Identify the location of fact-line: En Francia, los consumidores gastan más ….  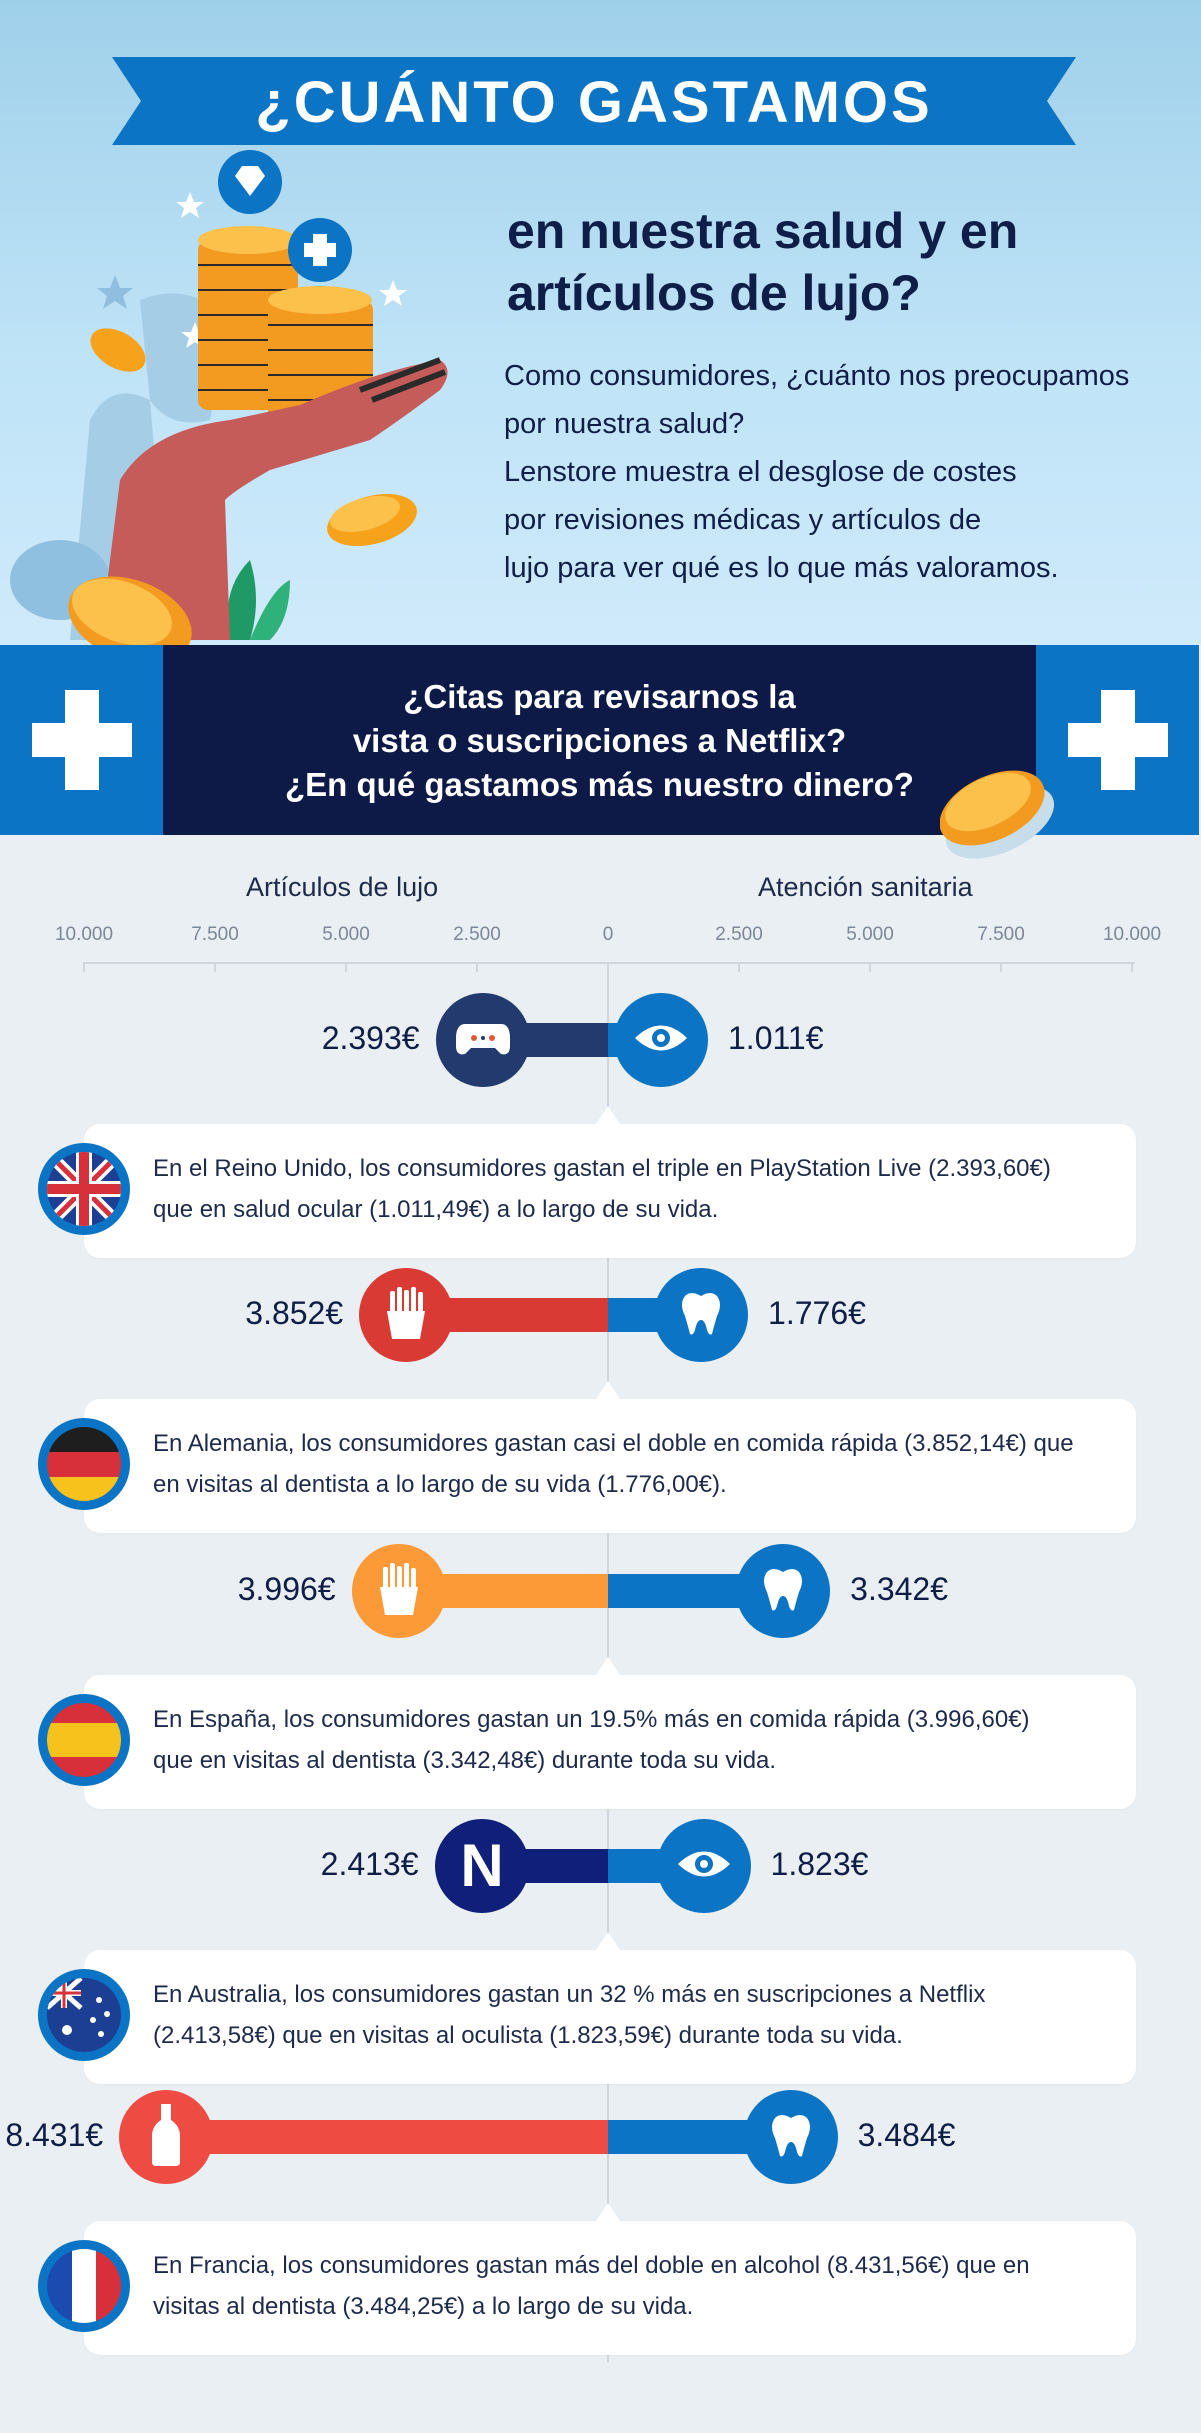
(591, 2265).